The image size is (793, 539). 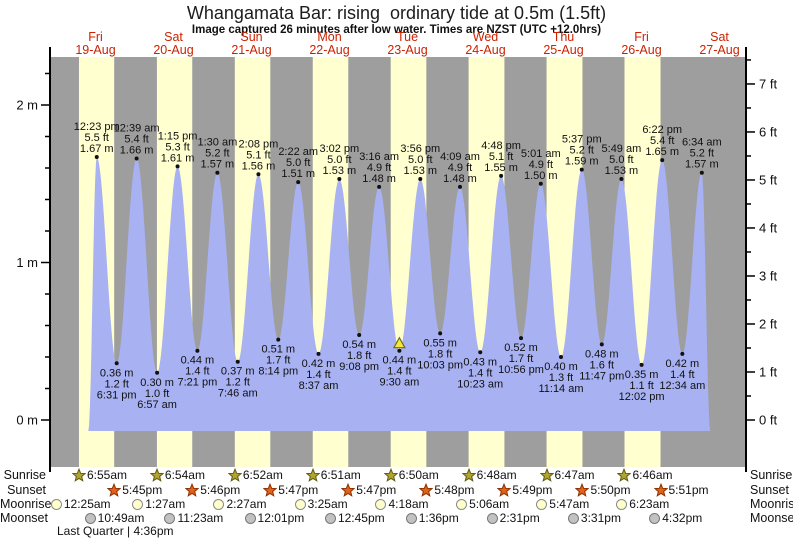 I want to click on sunrise-entry: 6:52am, so click(x=255, y=475).